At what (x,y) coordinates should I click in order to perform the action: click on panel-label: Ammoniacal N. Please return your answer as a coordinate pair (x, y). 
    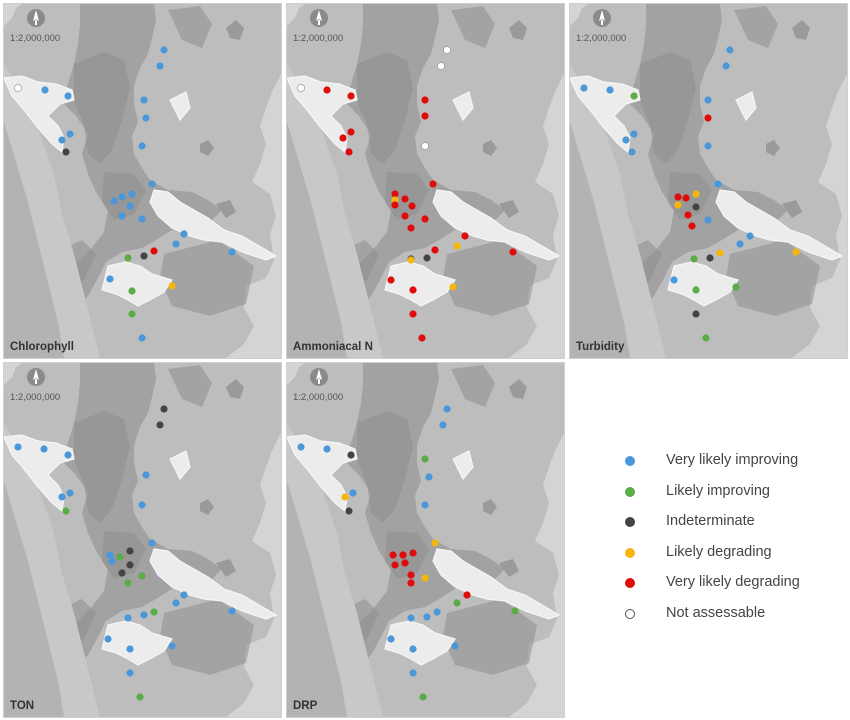
    Looking at the image, I should click on (333, 347).